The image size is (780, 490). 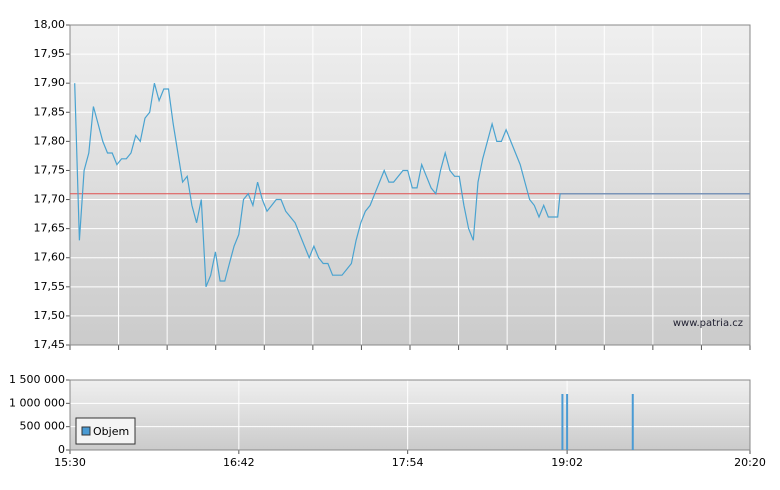 I want to click on y-tick-label: 17,80, so click(x=50, y=140).